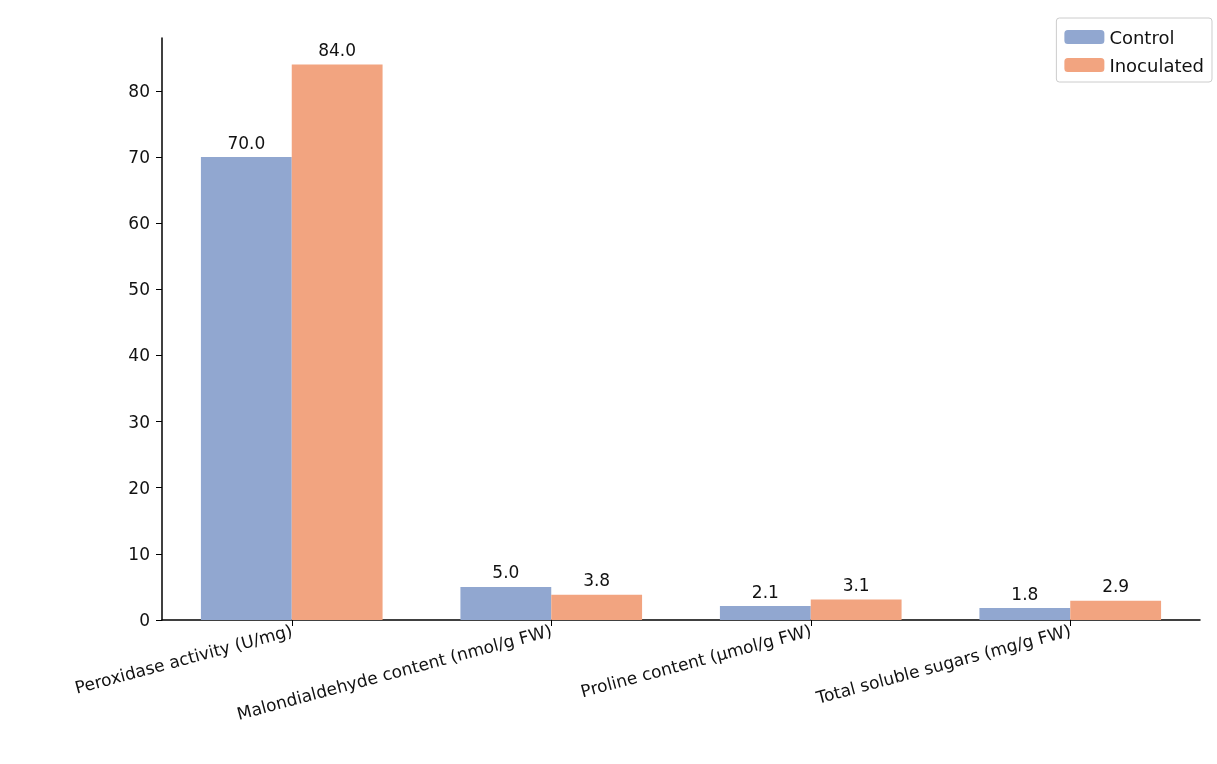 The image size is (1217, 764). I want to click on legend-label: Inoculated, so click(1156, 65).